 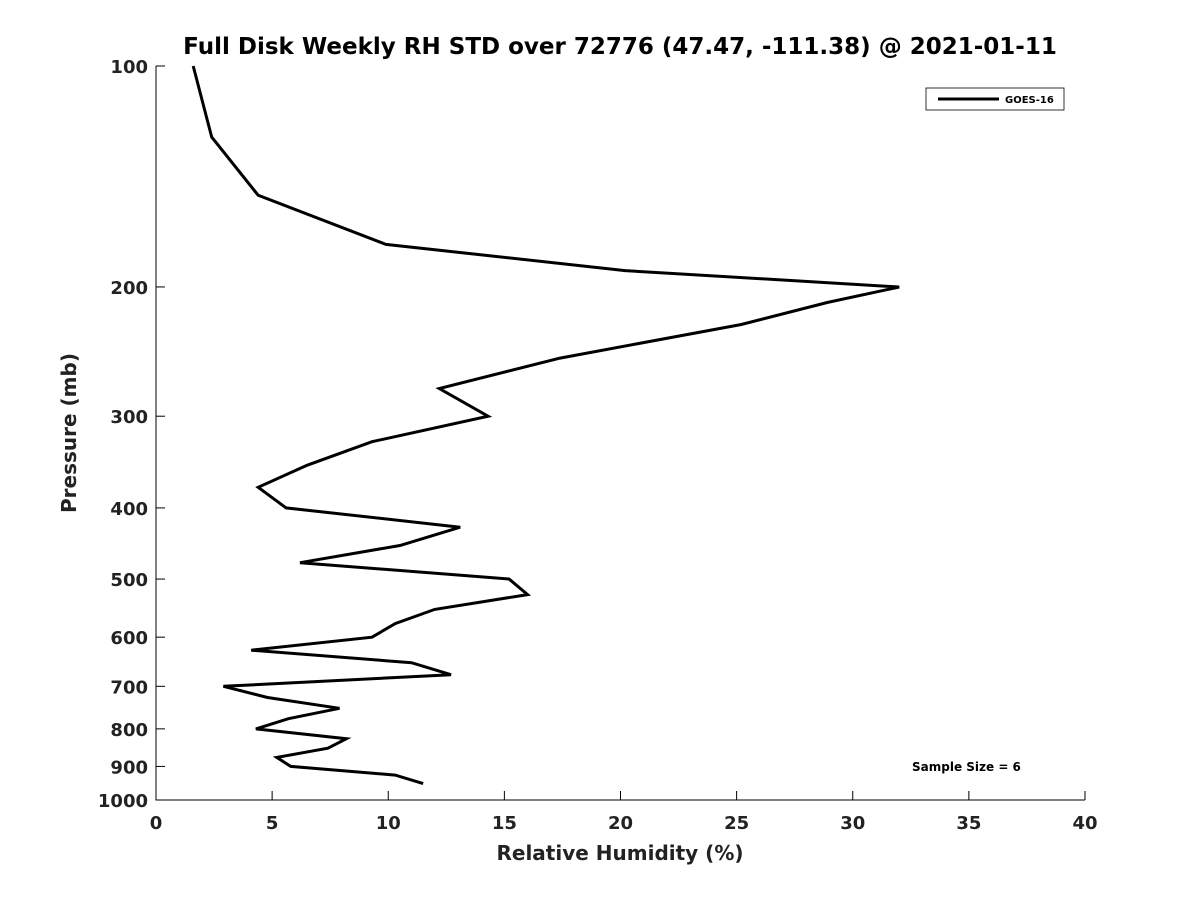 I want to click on y-tick-label: 500, so click(x=129, y=580).